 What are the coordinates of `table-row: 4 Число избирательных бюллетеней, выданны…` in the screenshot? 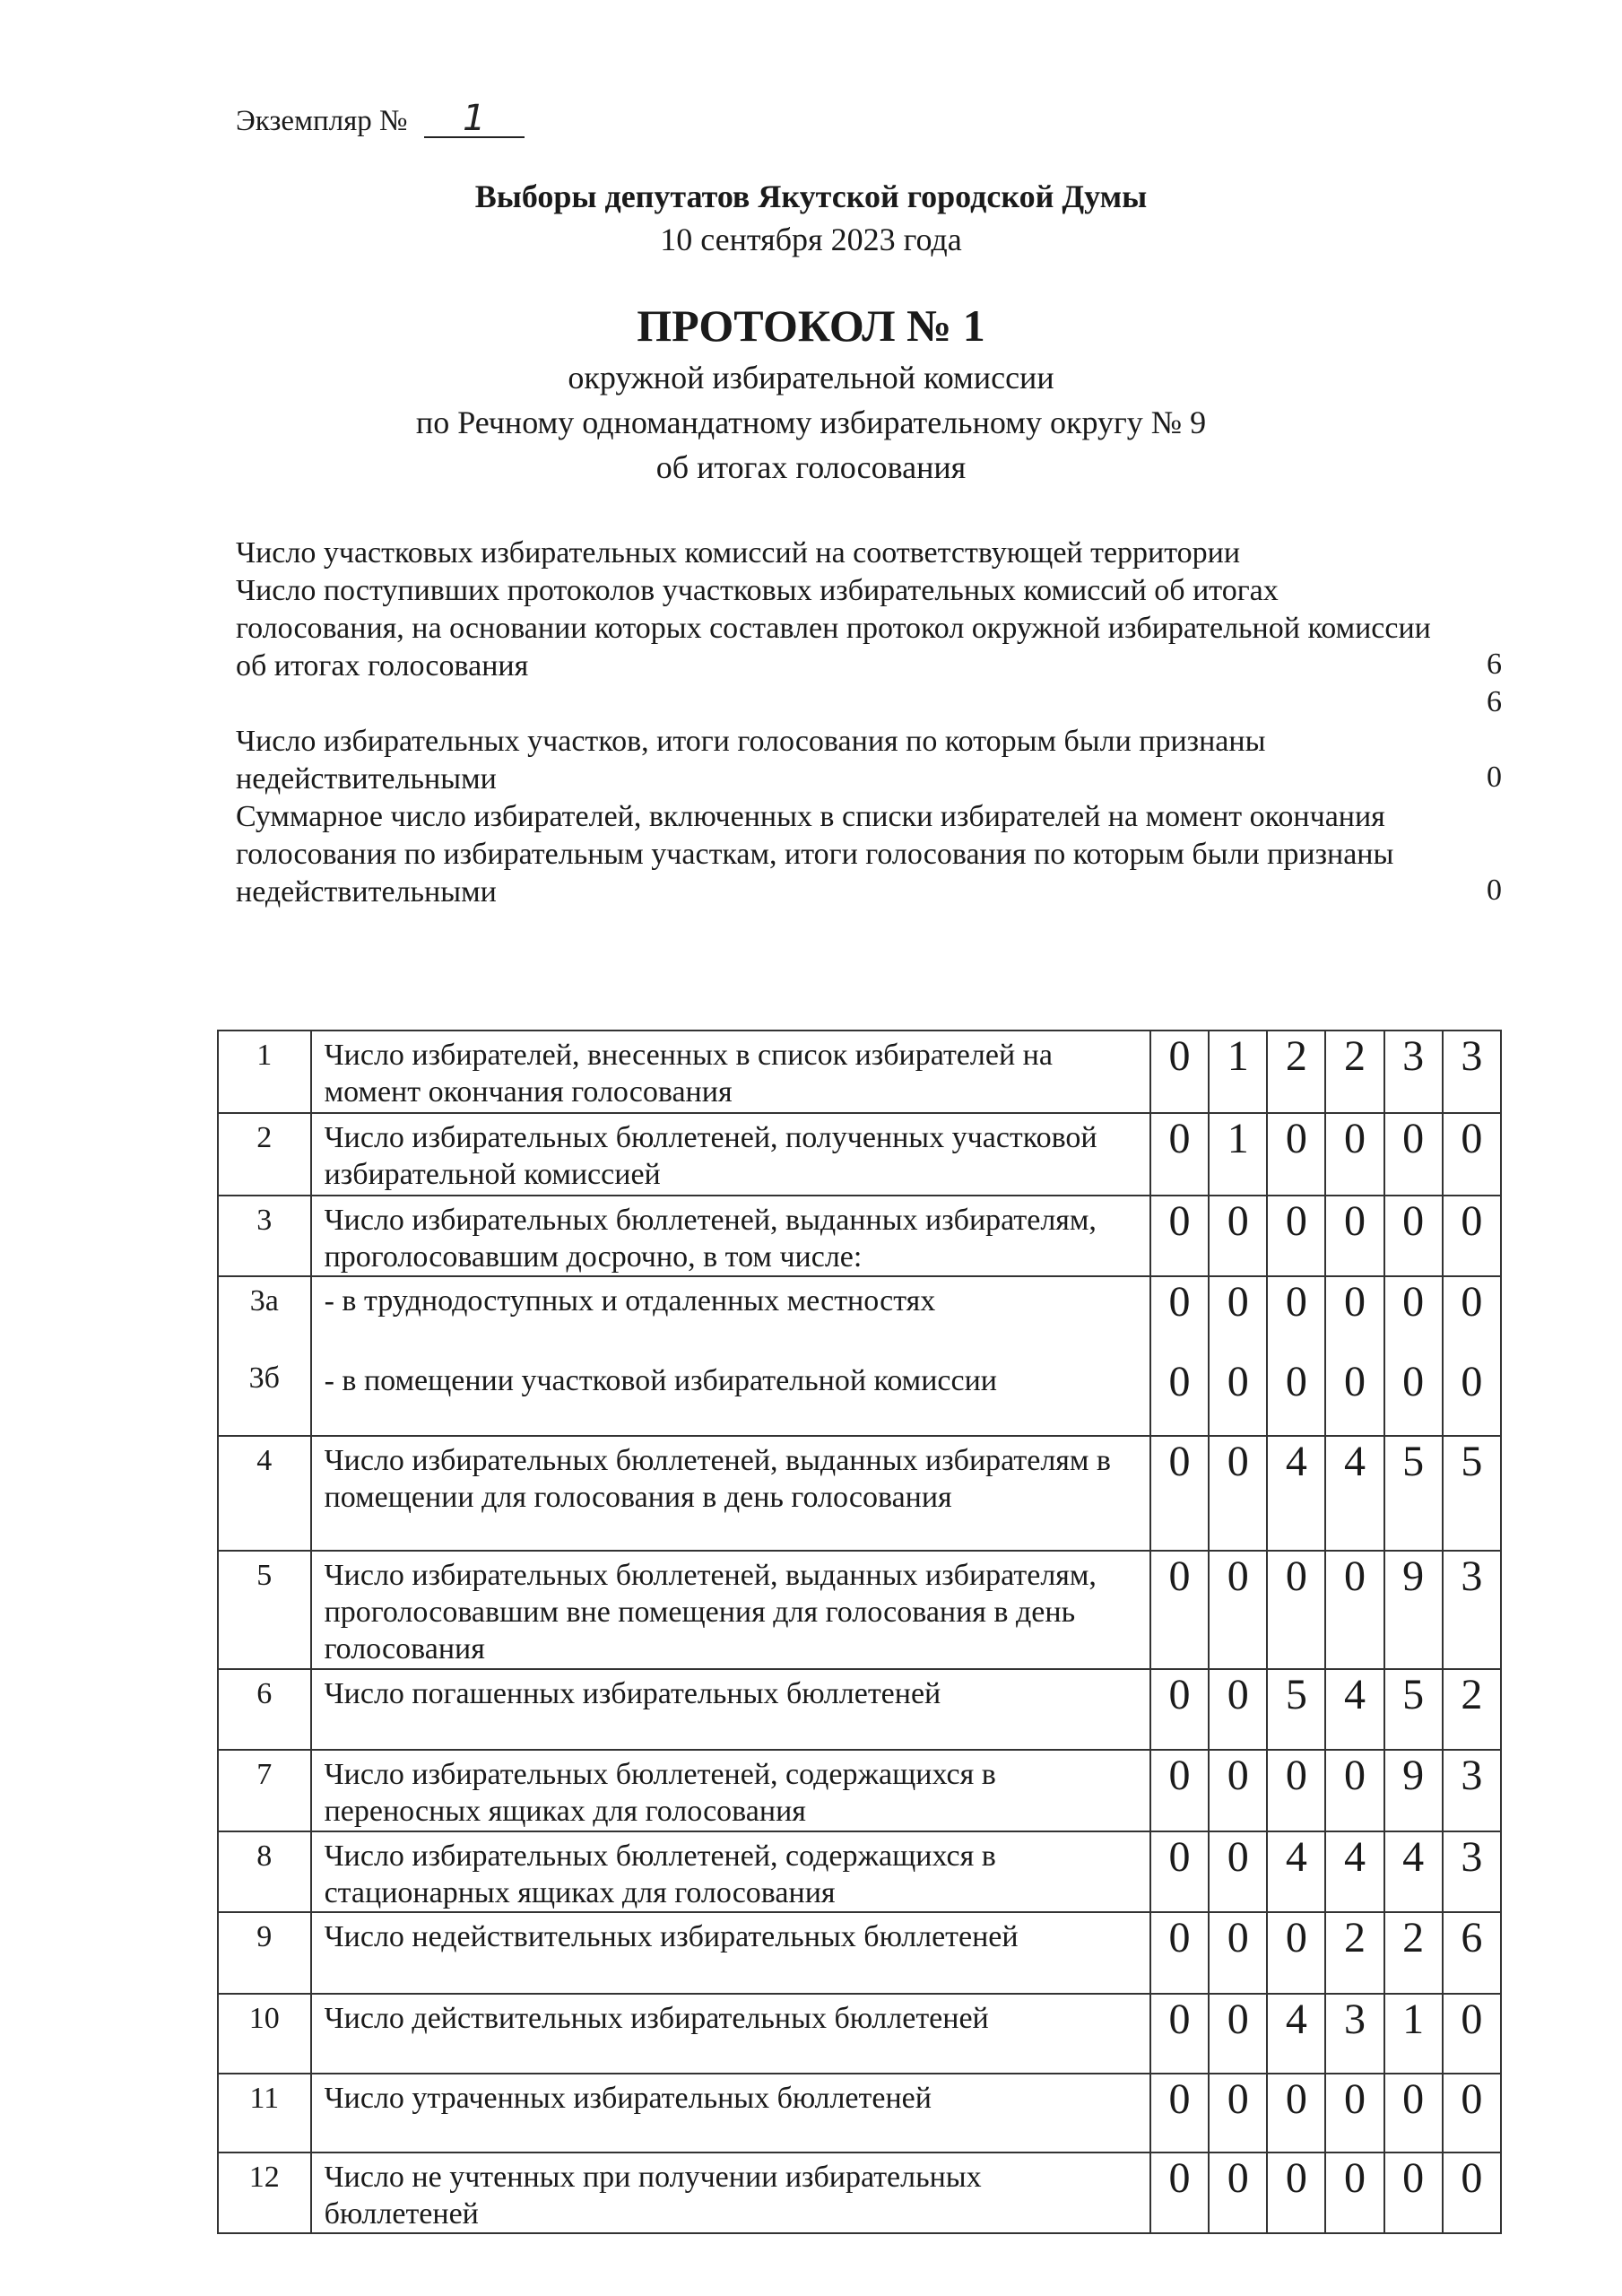 It's located at (860, 1493).